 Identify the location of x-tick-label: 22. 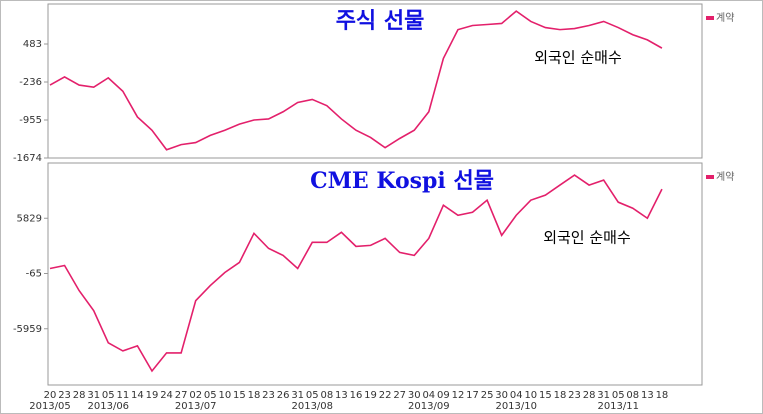
(385, 395).